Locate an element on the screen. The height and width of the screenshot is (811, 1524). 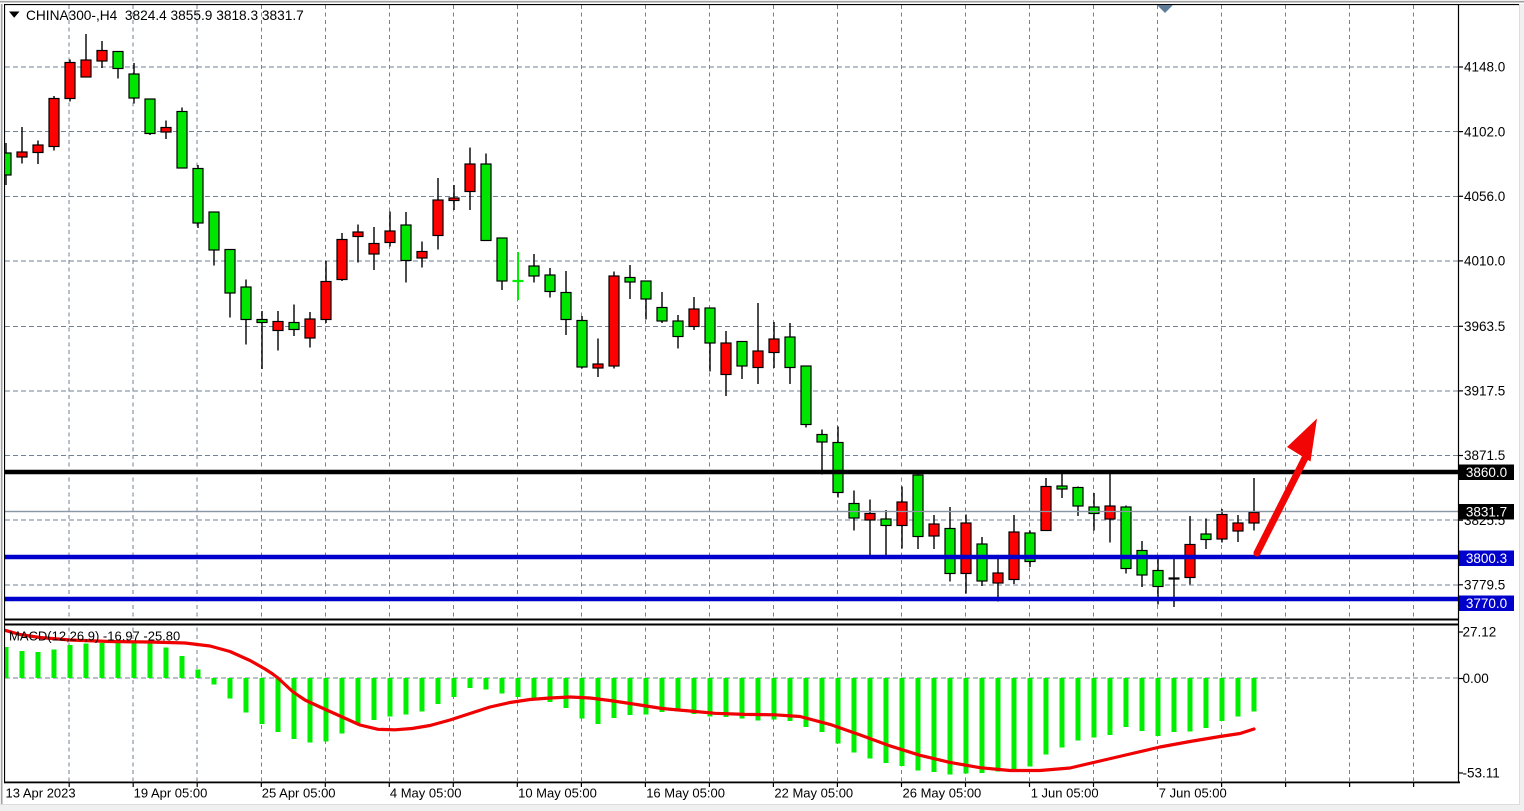
svg-text: -53.11 is located at coordinates (1481, 773).